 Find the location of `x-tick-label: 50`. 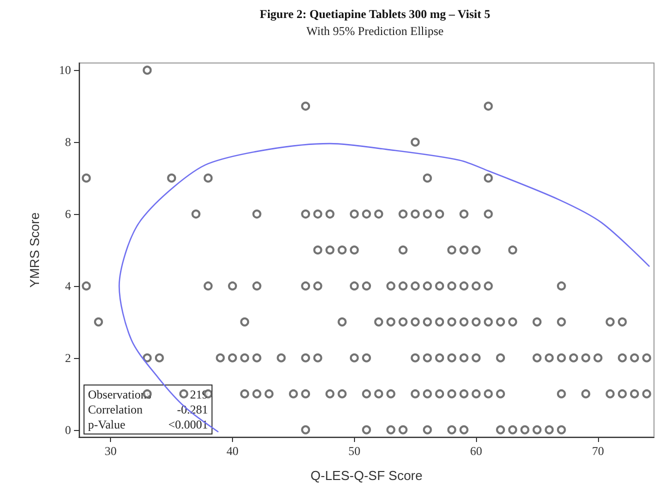

x-tick-label: 50 is located at coordinates (354, 451).